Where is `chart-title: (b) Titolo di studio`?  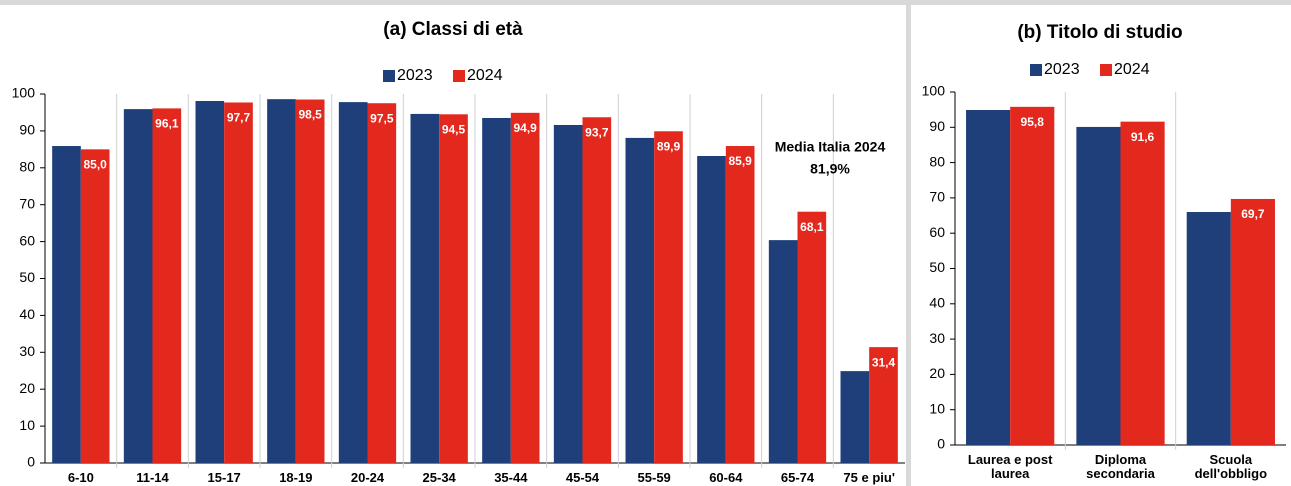 chart-title: (b) Titolo di studio is located at coordinates (1099, 32).